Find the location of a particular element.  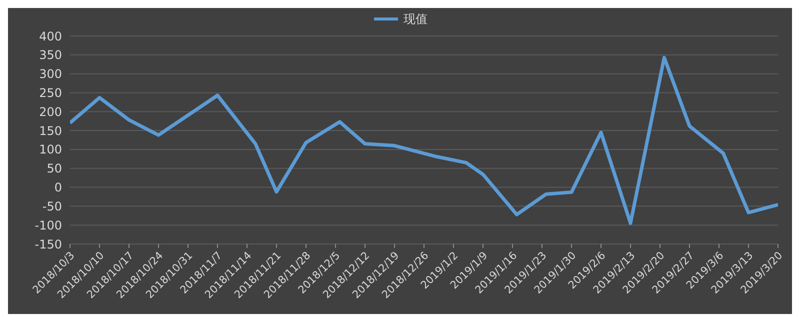

y-tick-label: 100 is located at coordinates (50, 149).